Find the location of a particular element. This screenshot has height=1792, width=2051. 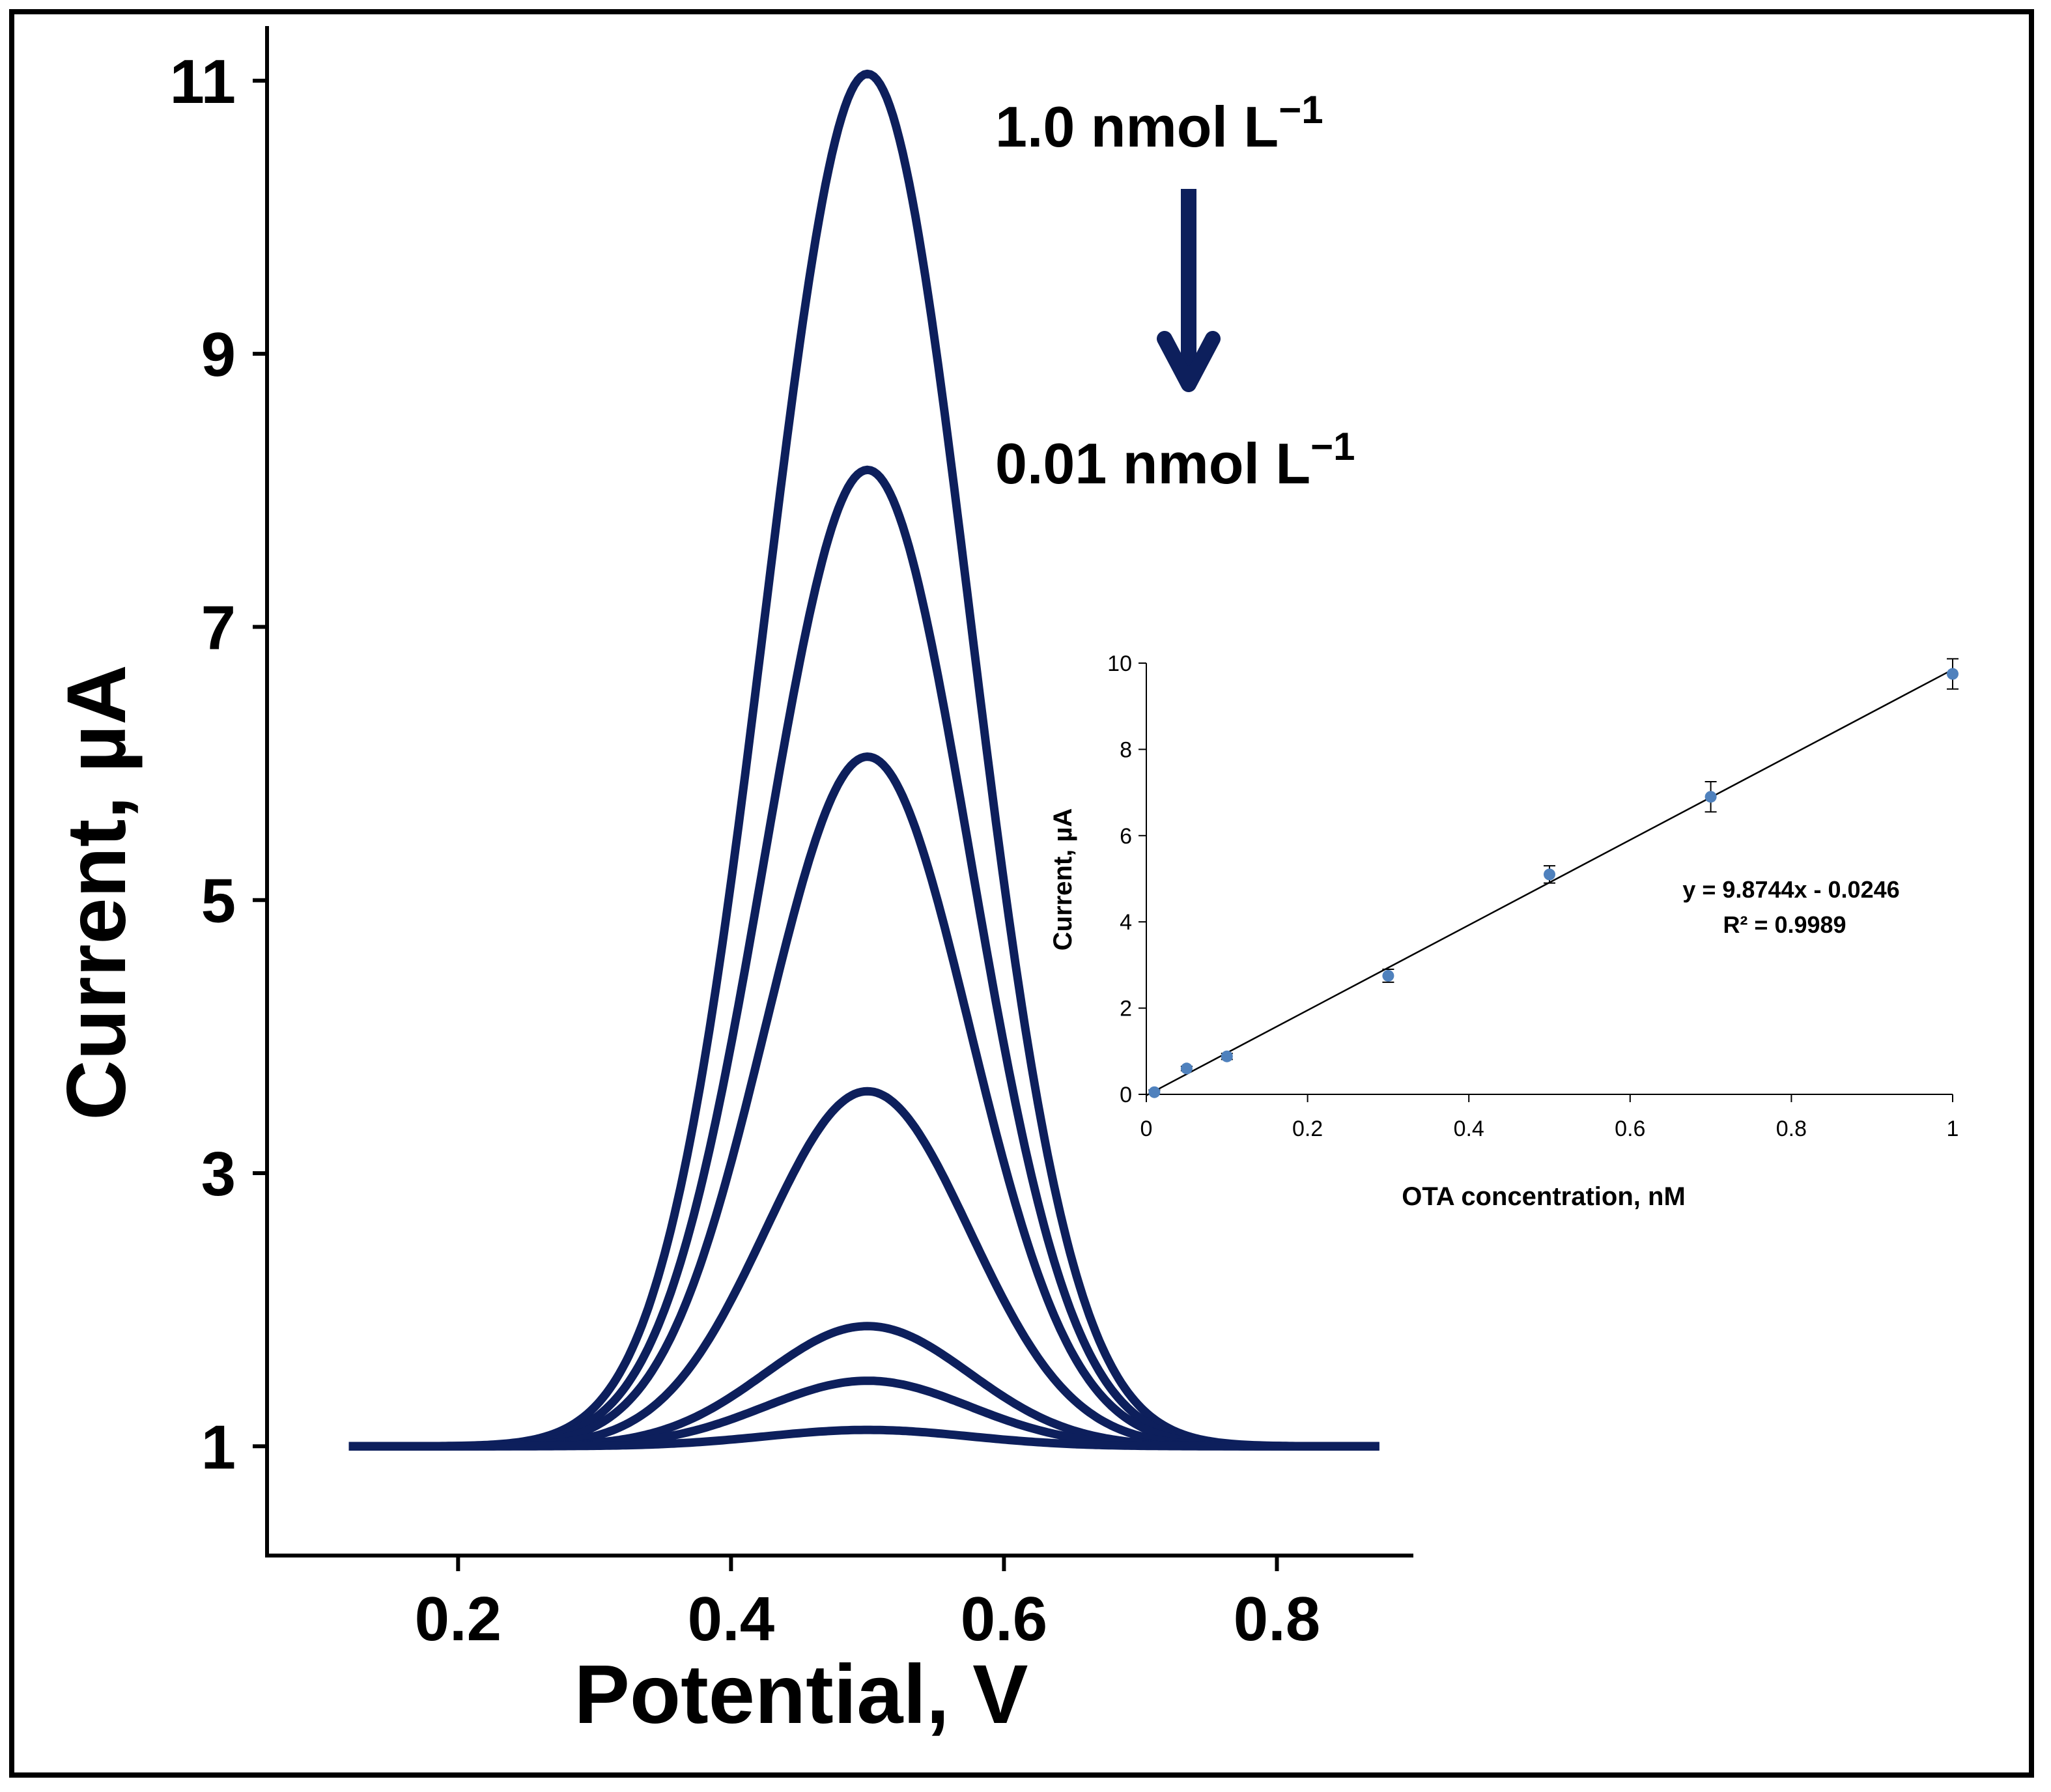

main-y-tick-label: 7 is located at coordinates (218, 627).